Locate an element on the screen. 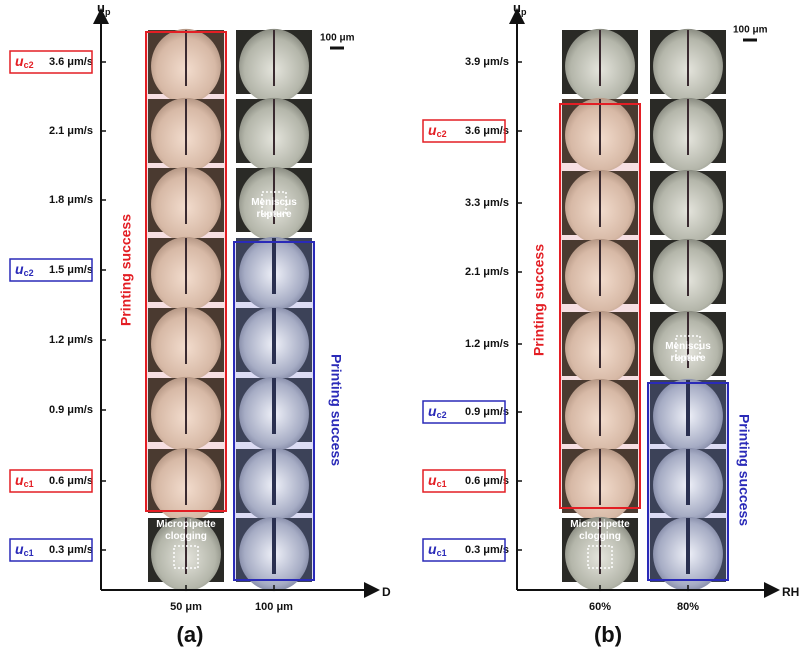  column-label: 100 μm is located at coordinates (274, 607).